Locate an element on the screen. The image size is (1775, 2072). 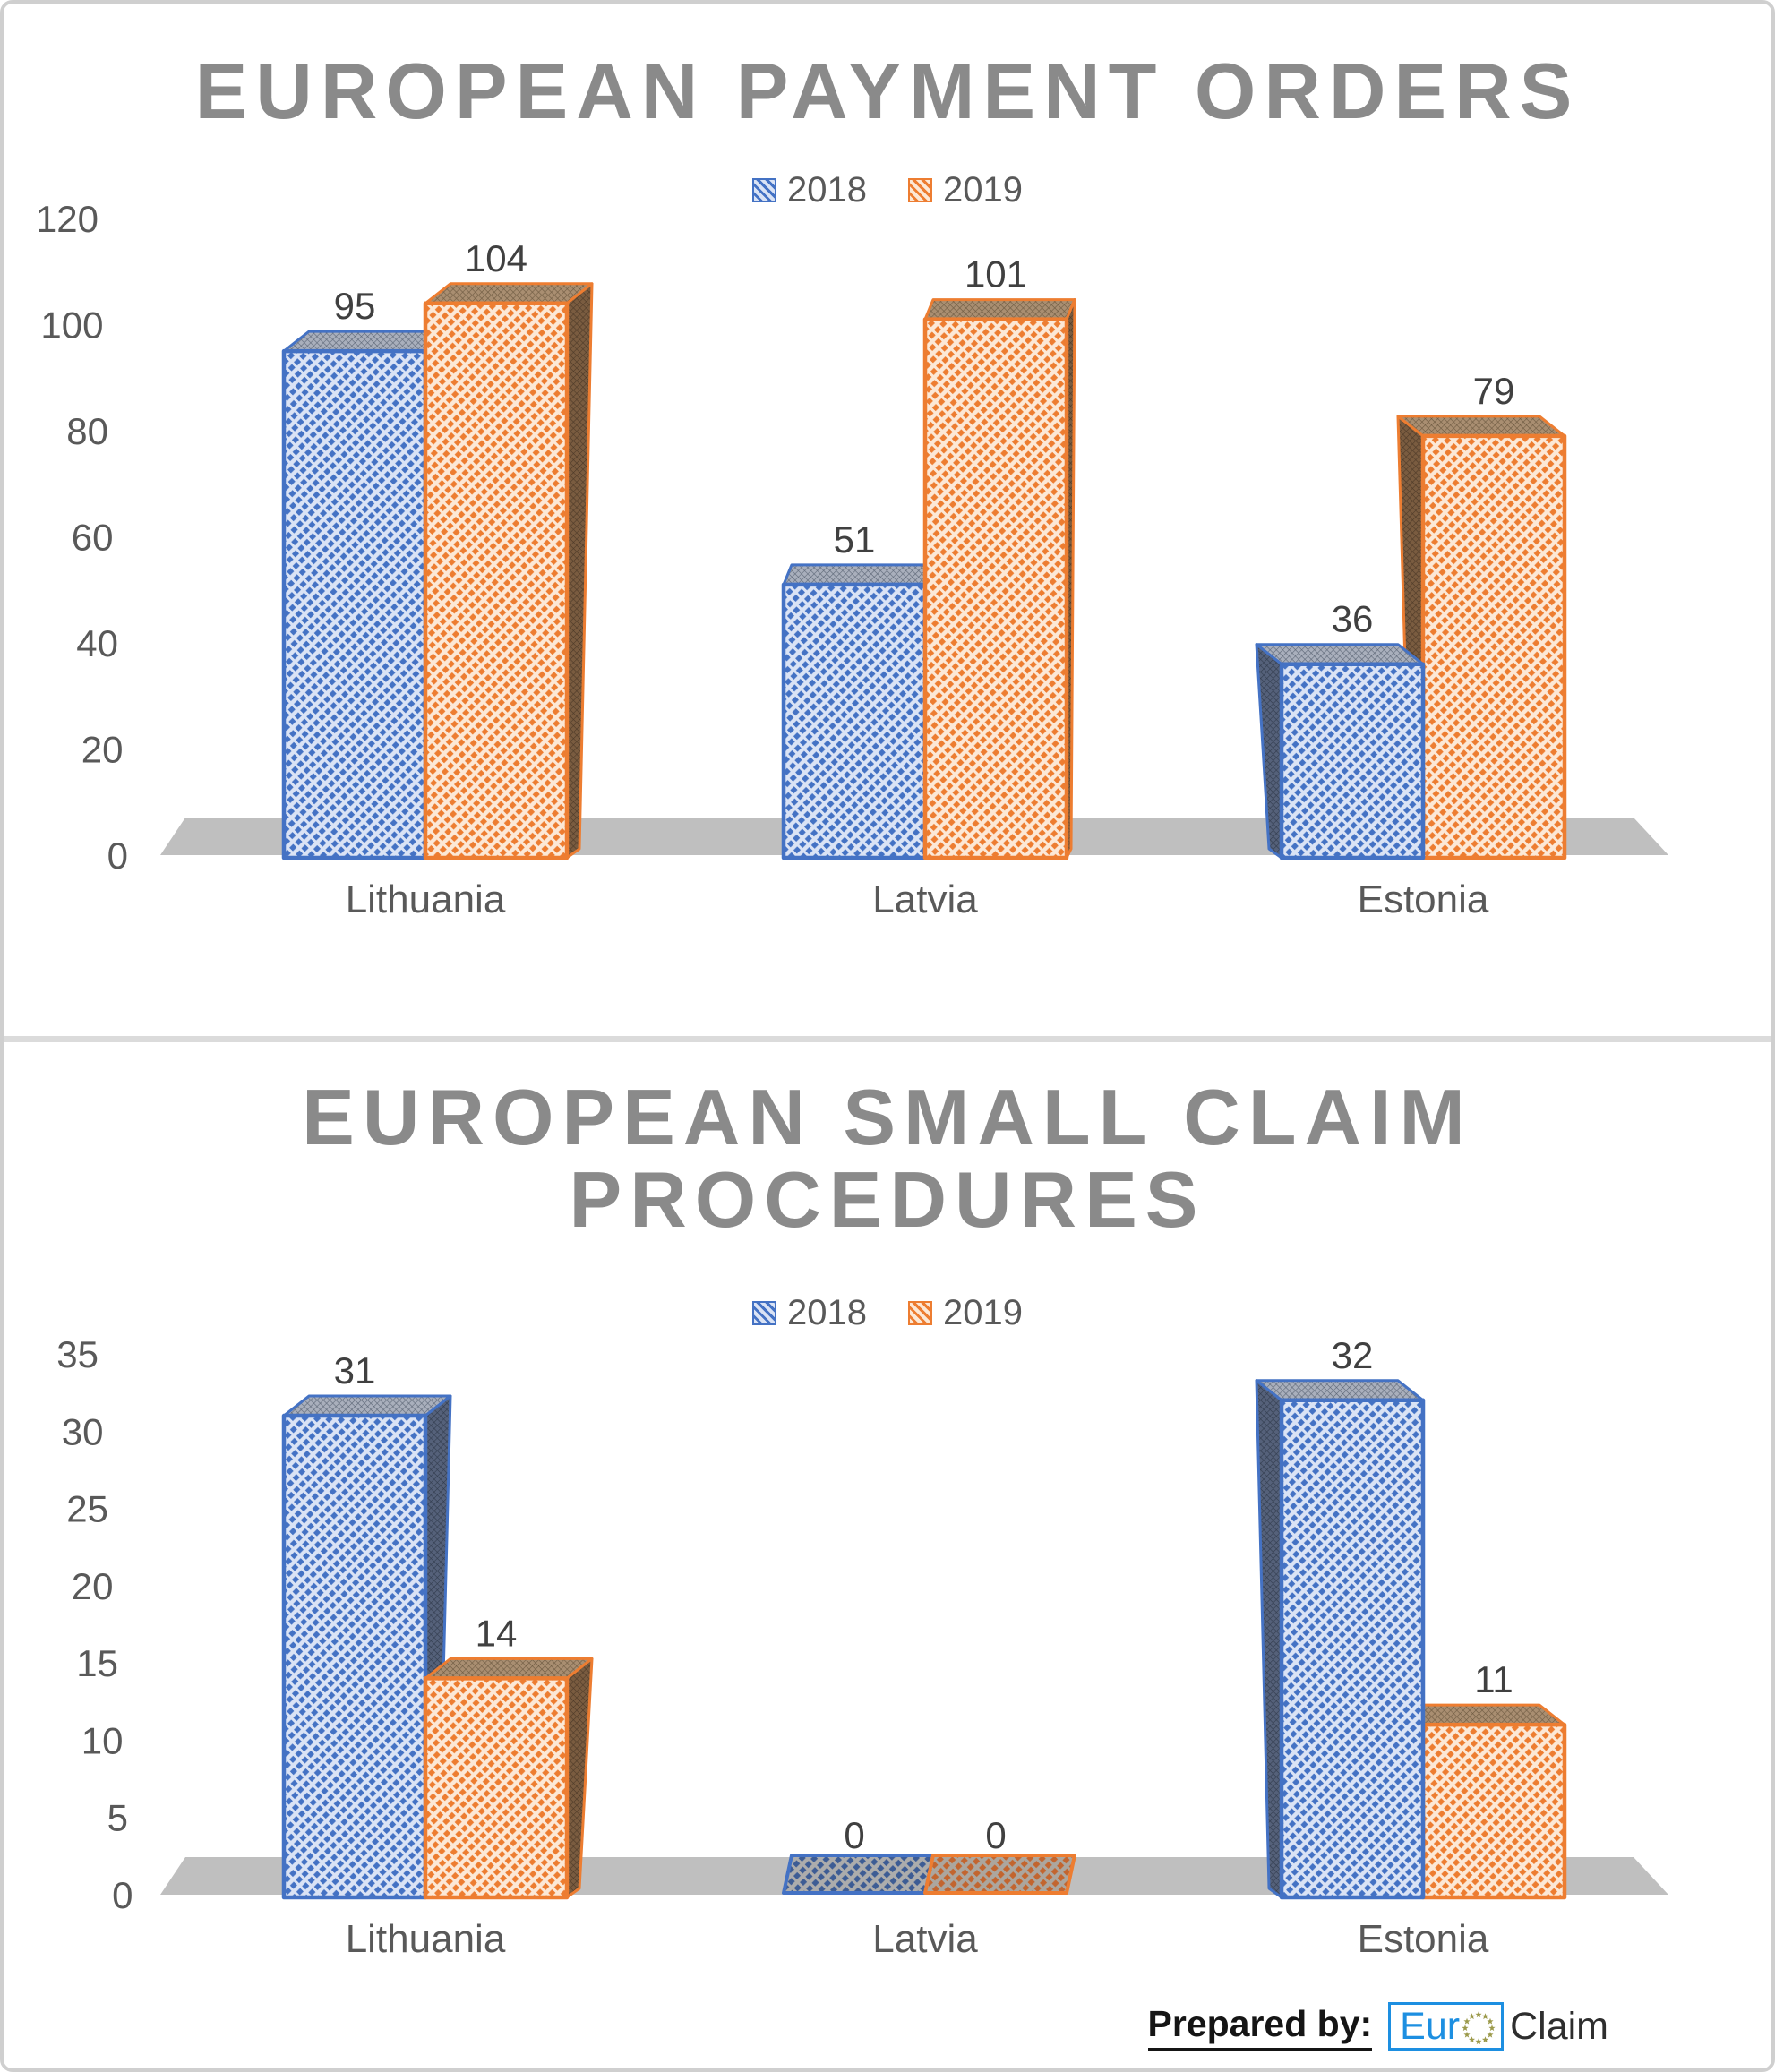
y-axis-tick-label-60: 60 is located at coordinates (93, 538).